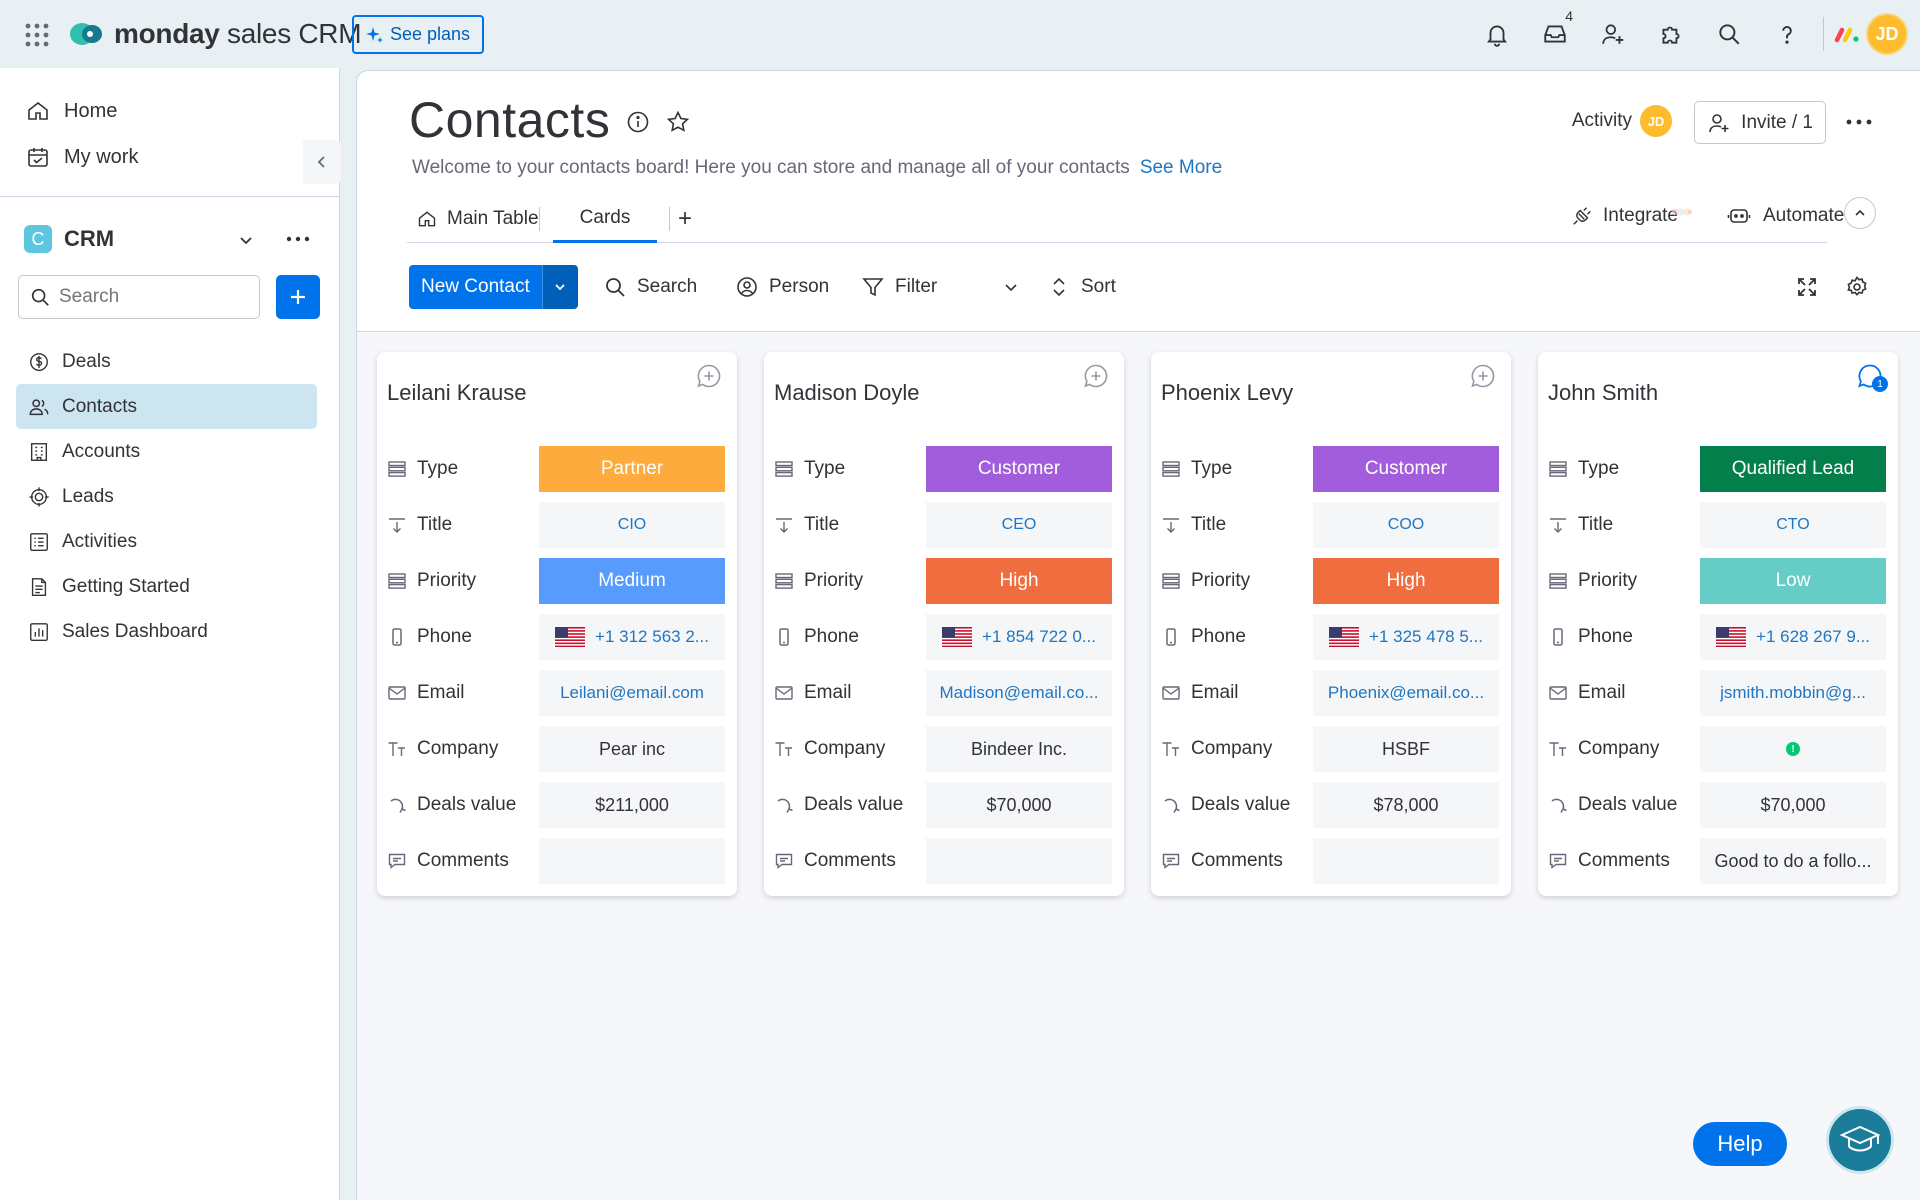 The image size is (1920, 1200). Describe the element at coordinates (1847, 34) in the screenshot. I see `monday-mark-icon` at that location.